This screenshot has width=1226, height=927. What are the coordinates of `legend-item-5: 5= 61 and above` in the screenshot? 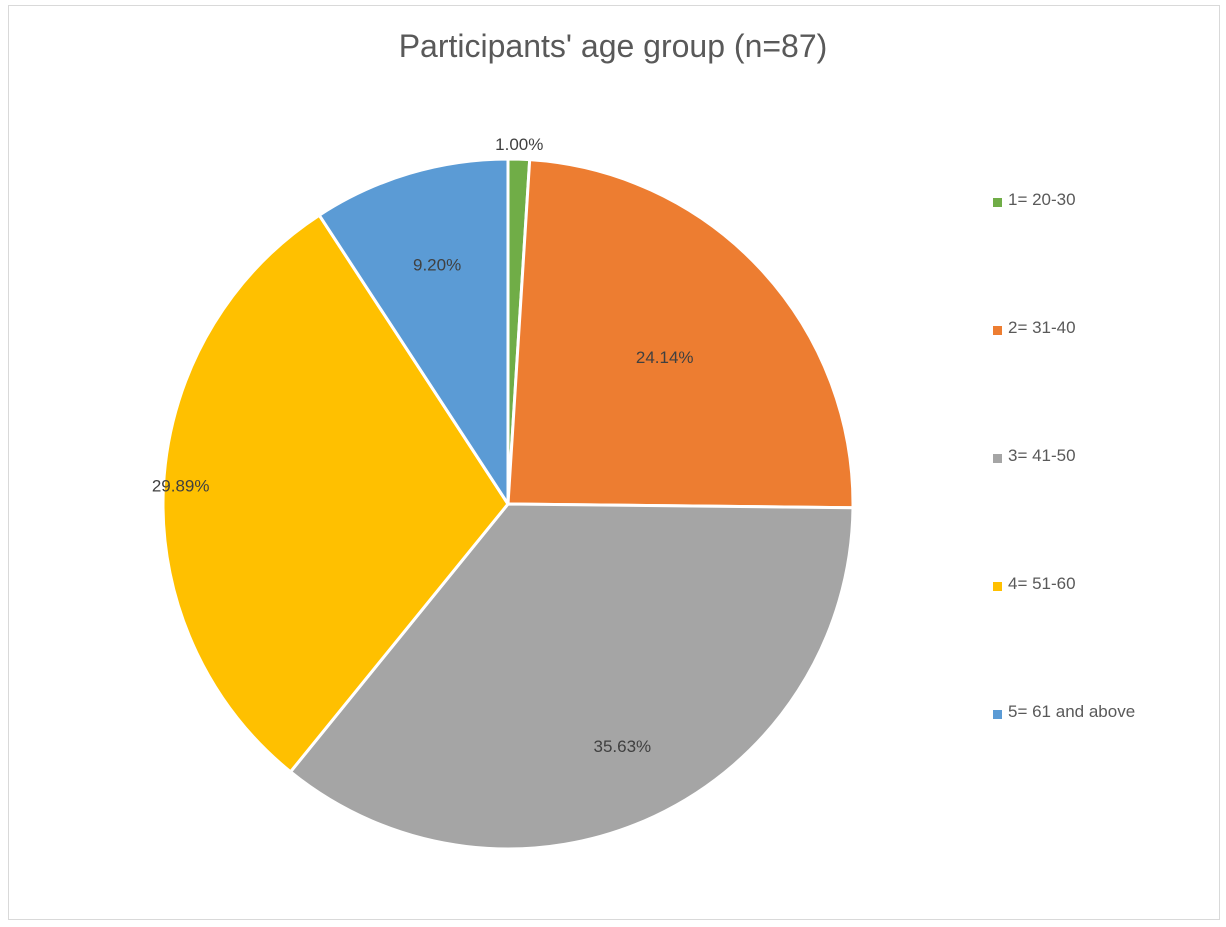 It's located at (1103, 766).